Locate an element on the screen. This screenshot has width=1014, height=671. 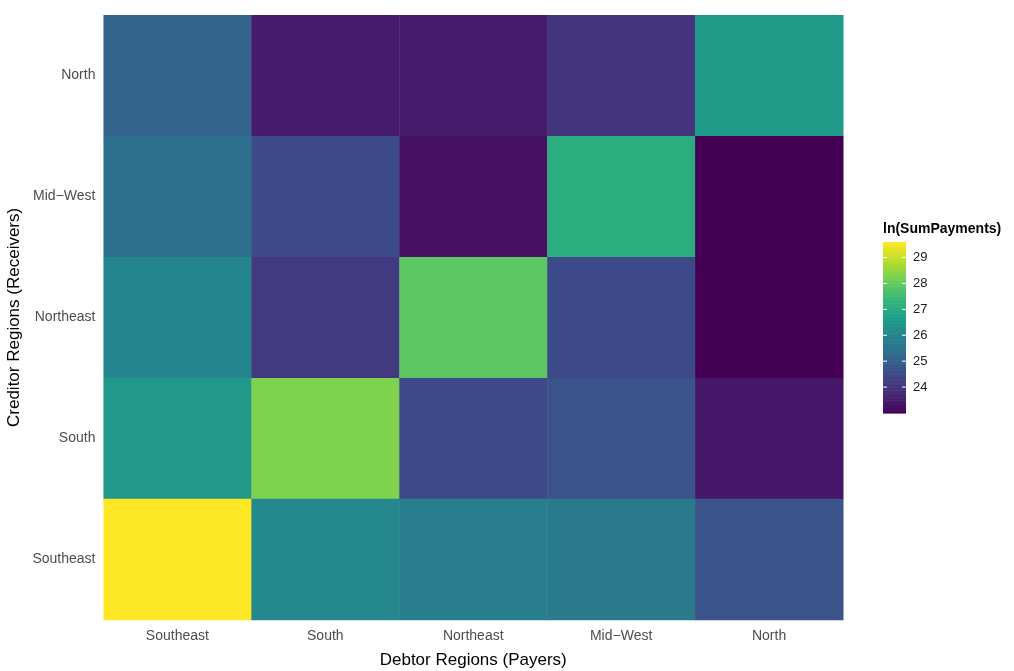
x-tick-label: Northeast is located at coordinates (473, 635).